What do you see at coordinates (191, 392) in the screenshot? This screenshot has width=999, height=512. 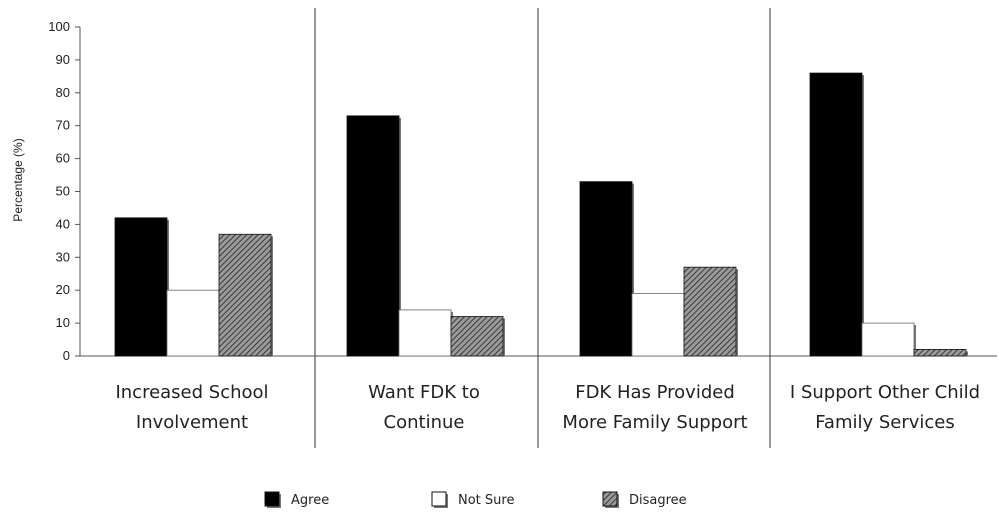 I see `category-label: Increased School` at bounding box center [191, 392].